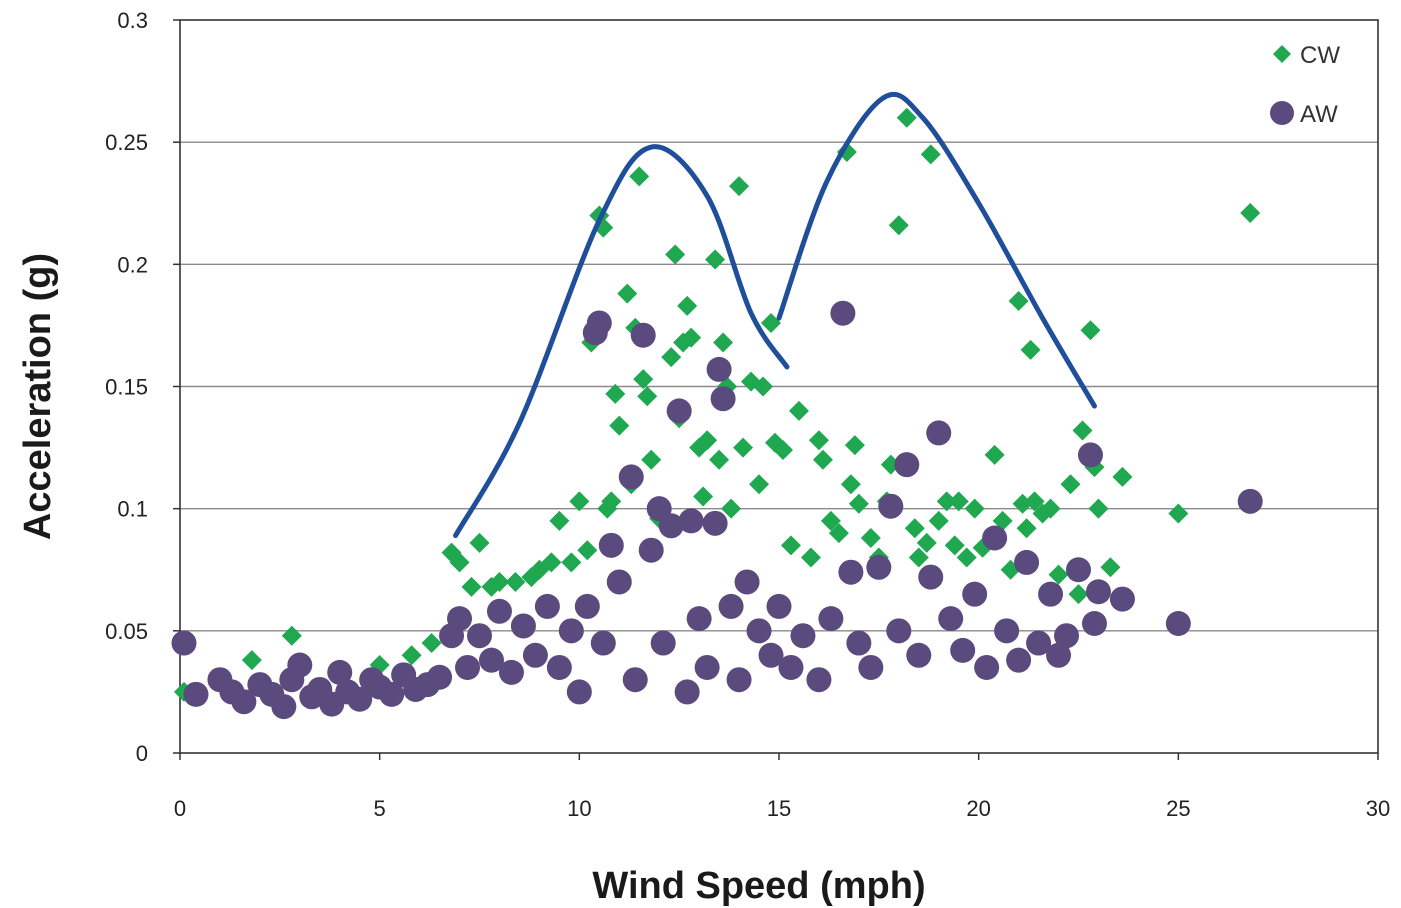  Describe the element at coordinates (1306, 55) in the screenshot. I see `legend-item-cw: CW` at that location.